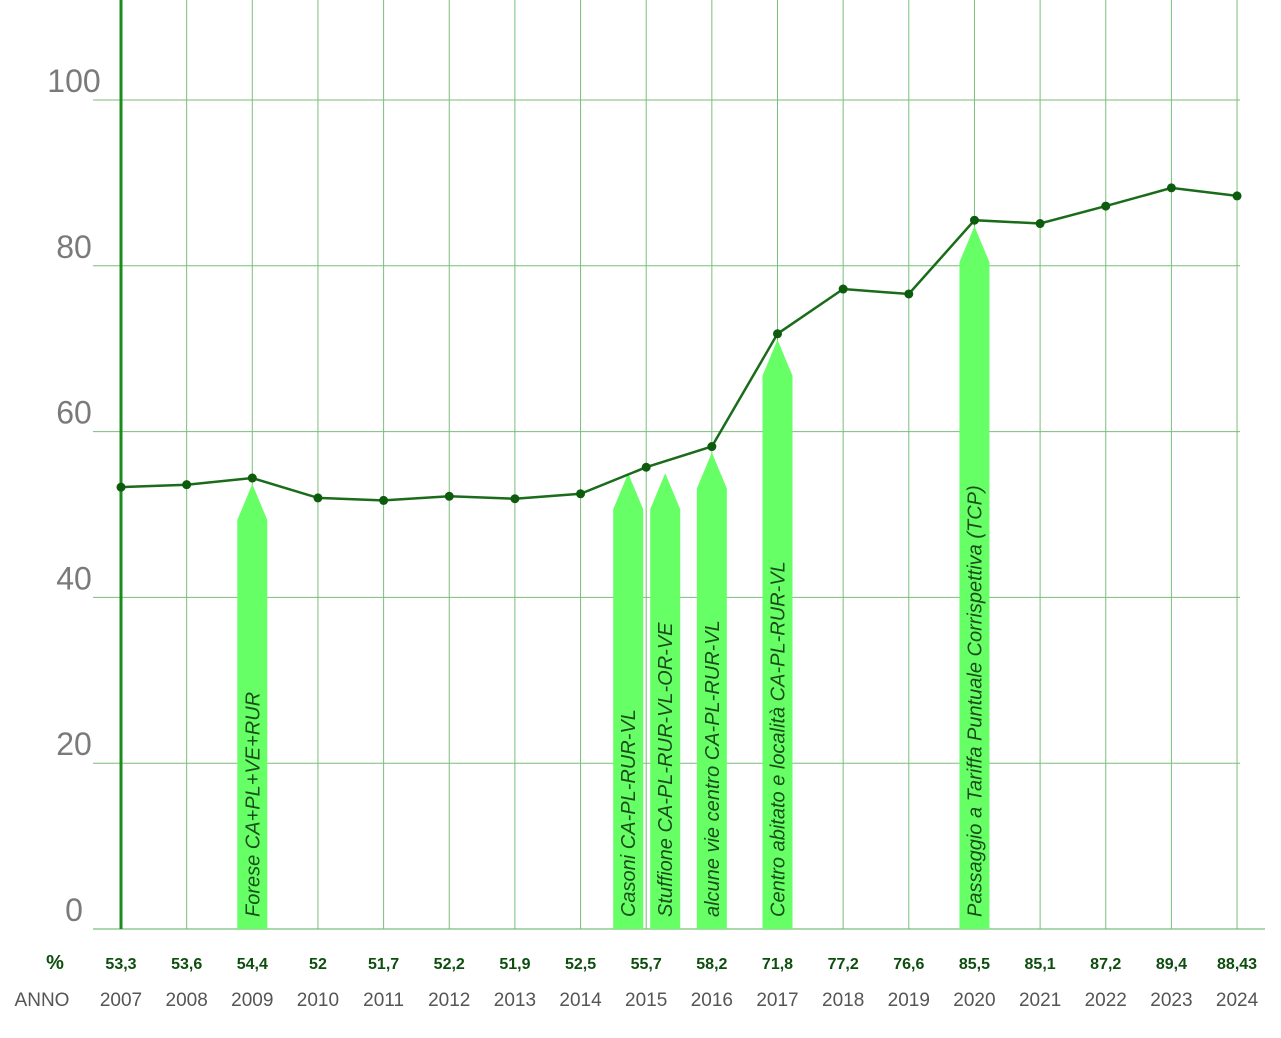 This screenshot has width=1281, height=1038. What do you see at coordinates (581, 494) in the screenshot?
I see `data-point-2014` at bounding box center [581, 494].